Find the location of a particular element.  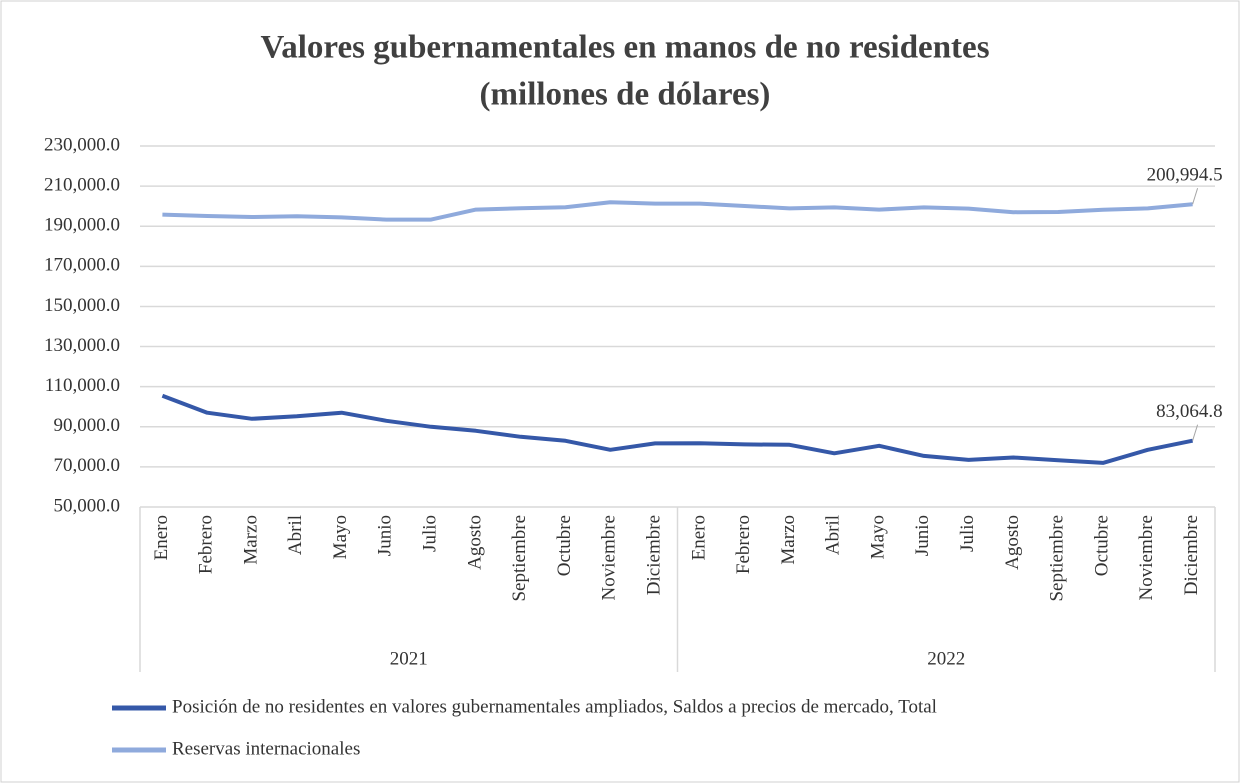

legend-label: Reservas internacionales is located at coordinates (266, 748).